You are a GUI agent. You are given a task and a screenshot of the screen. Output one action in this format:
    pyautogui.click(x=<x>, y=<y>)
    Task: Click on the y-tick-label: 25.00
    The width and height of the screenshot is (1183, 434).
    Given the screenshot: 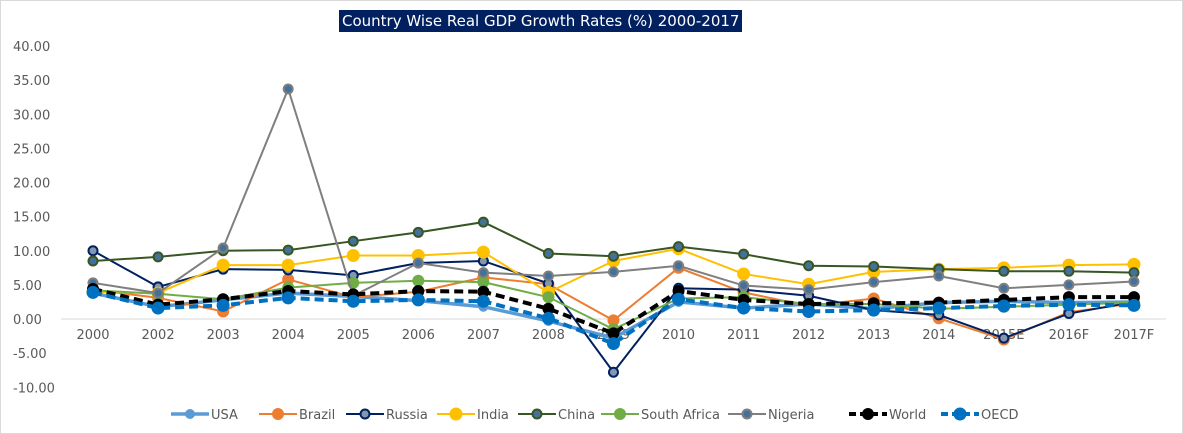 What is the action you would take?
    pyautogui.click(x=31, y=149)
    